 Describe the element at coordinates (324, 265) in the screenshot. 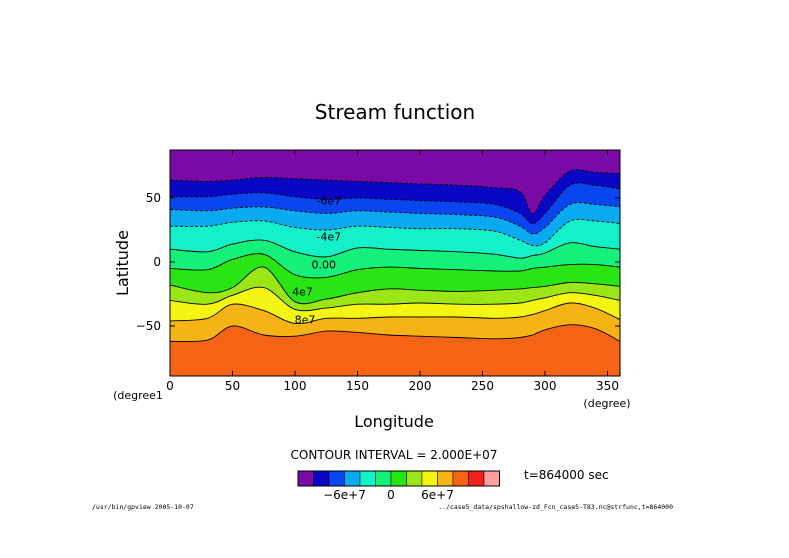

I see `contour-label: 0.00` at that location.